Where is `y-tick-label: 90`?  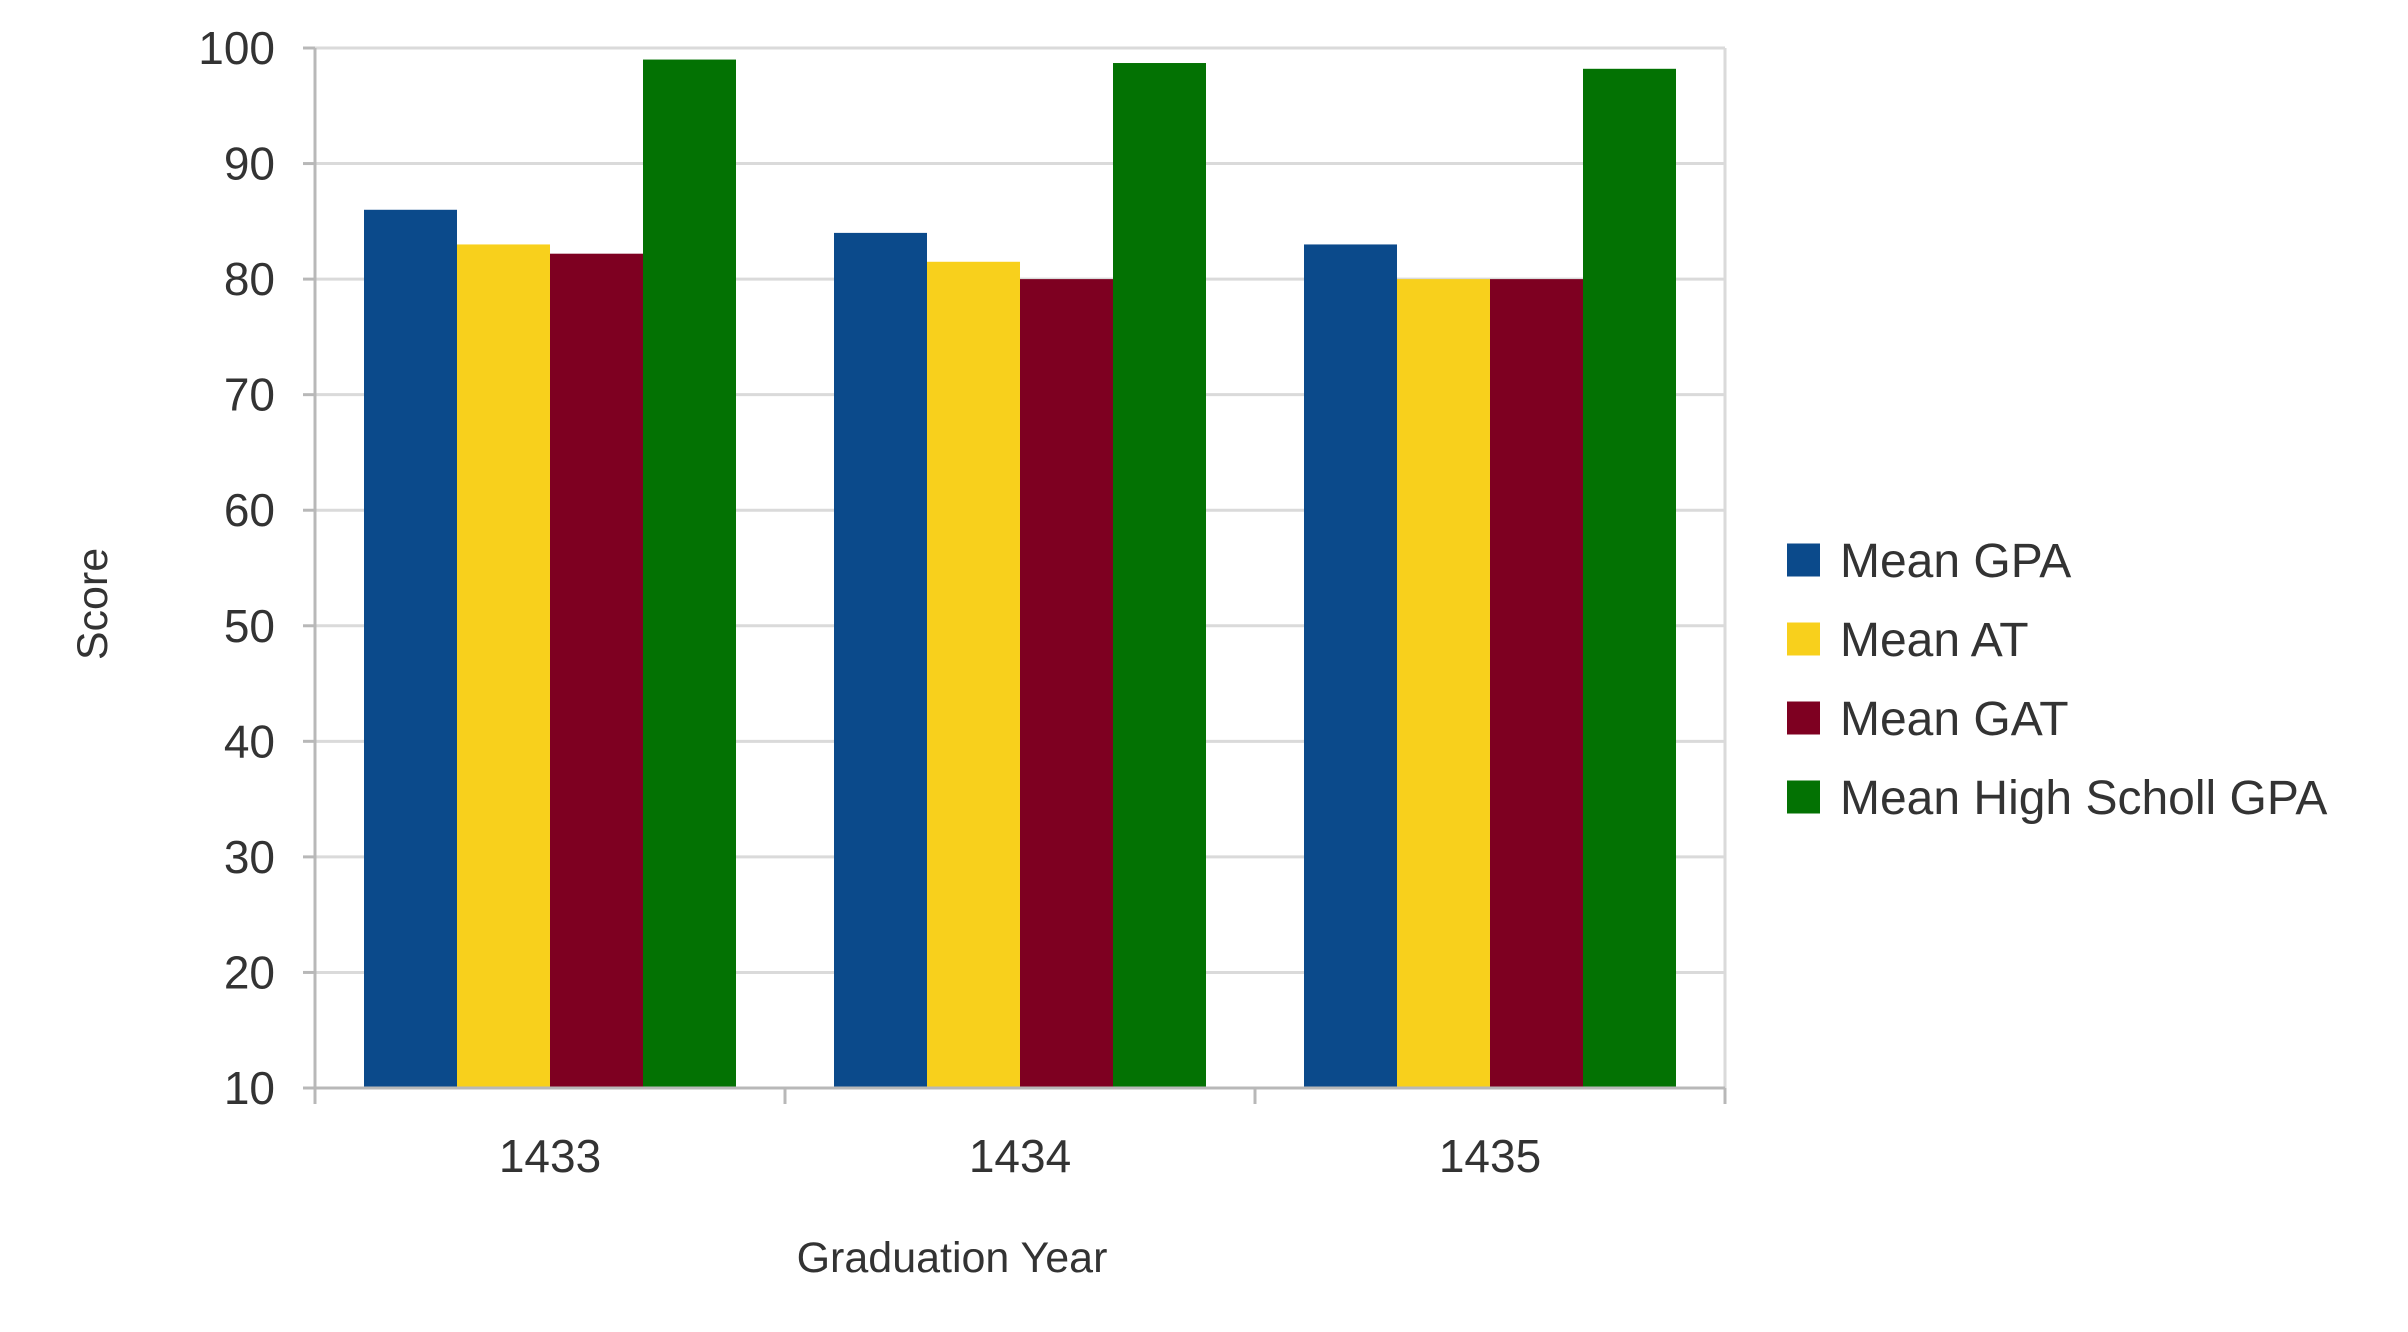
y-tick-label: 90 is located at coordinates (249, 164).